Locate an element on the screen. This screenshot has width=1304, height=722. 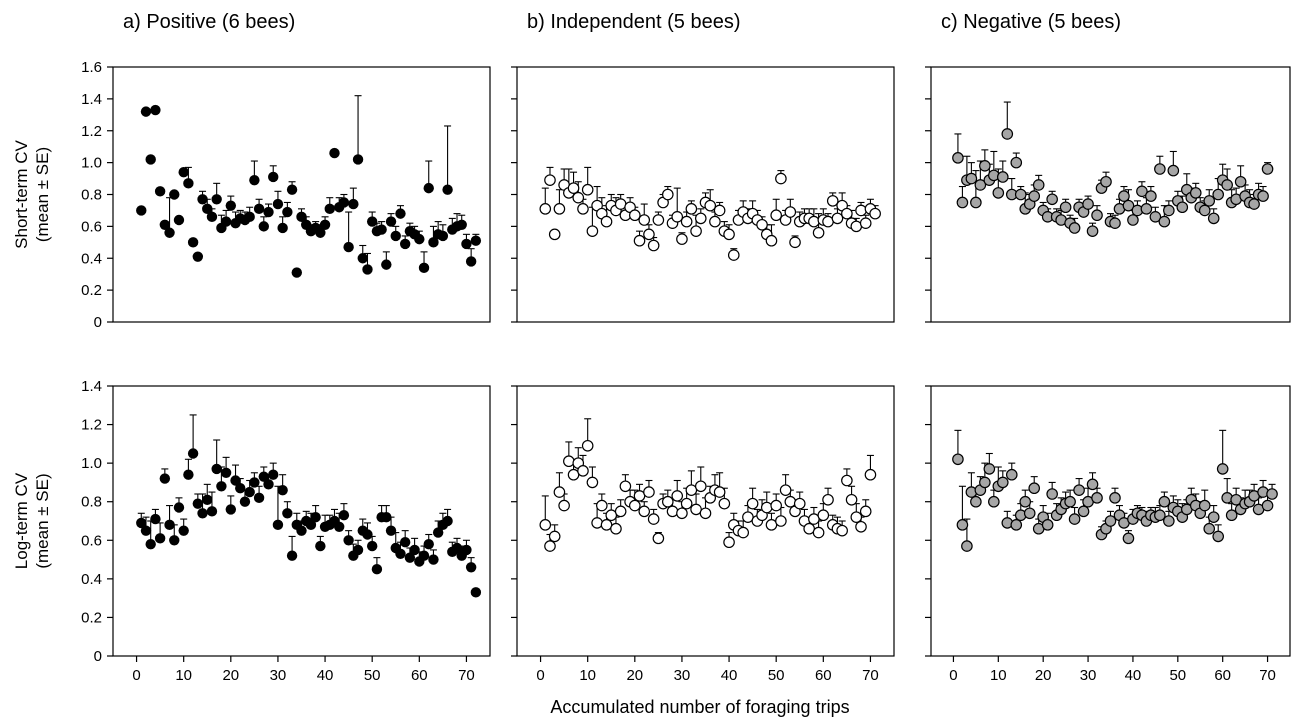
y-axis-label: Log-term CV (mean ± SE) is located at coordinates (32, 520).